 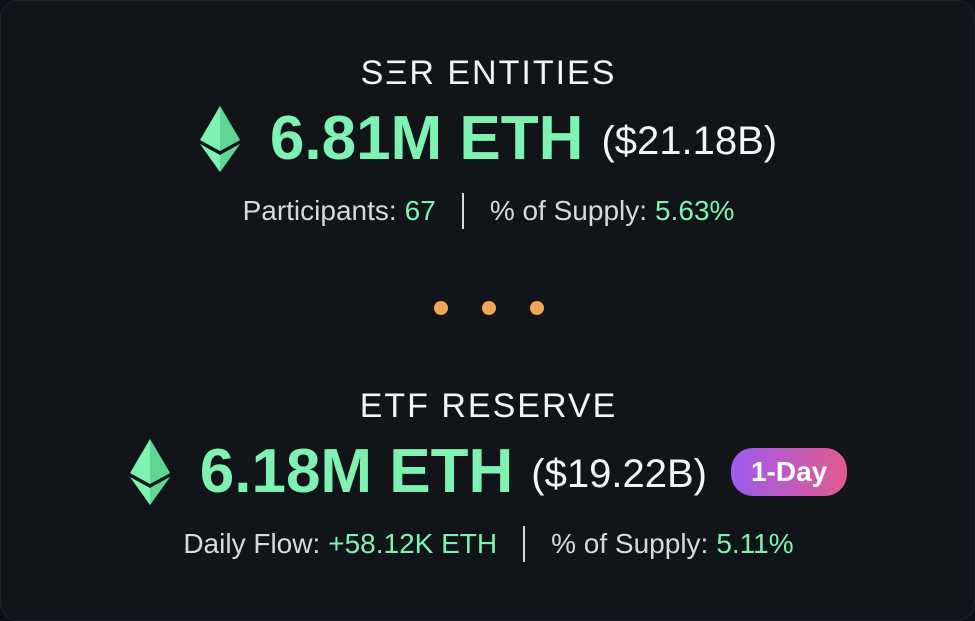 What do you see at coordinates (488, 211) in the screenshot?
I see `stats-row: Participants: 67 % of Supply: 5.63%` at bounding box center [488, 211].